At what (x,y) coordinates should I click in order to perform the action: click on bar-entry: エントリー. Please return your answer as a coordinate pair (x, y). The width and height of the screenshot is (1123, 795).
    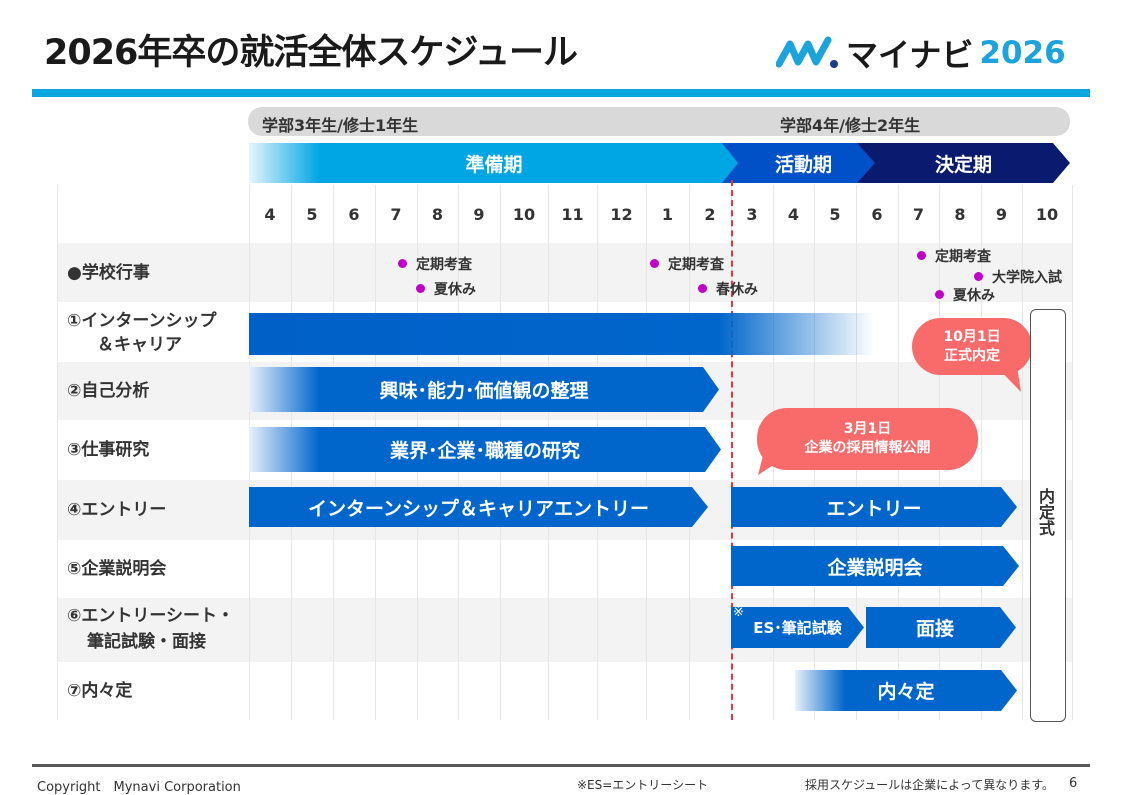
    Looking at the image, I should click on (874, 507).